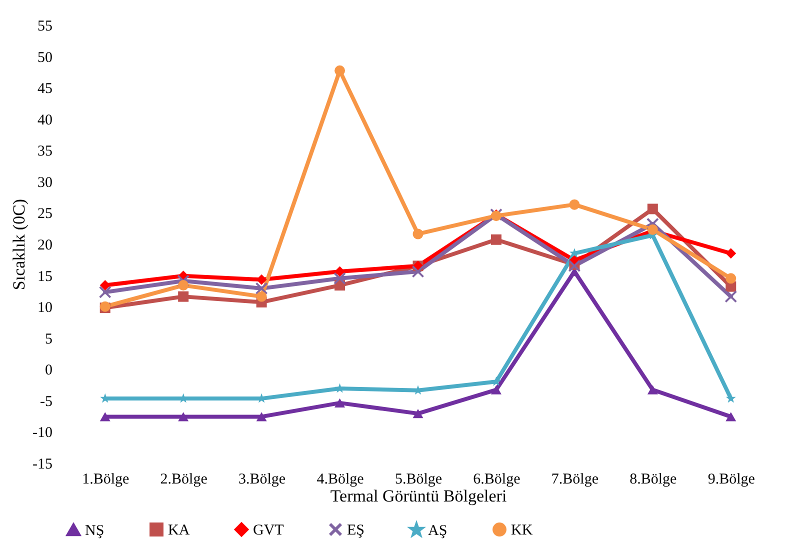  What do you see at coordinates (45, 58) in the screenshot?
I see `y-tick-label: 50` at bounding box center [45, 58].